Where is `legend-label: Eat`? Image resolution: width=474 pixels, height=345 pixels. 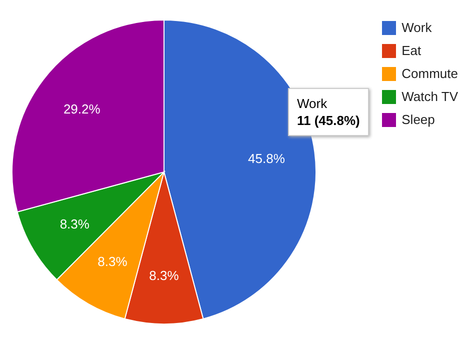
legend-label: Eat is located at coordinates (412, 51).